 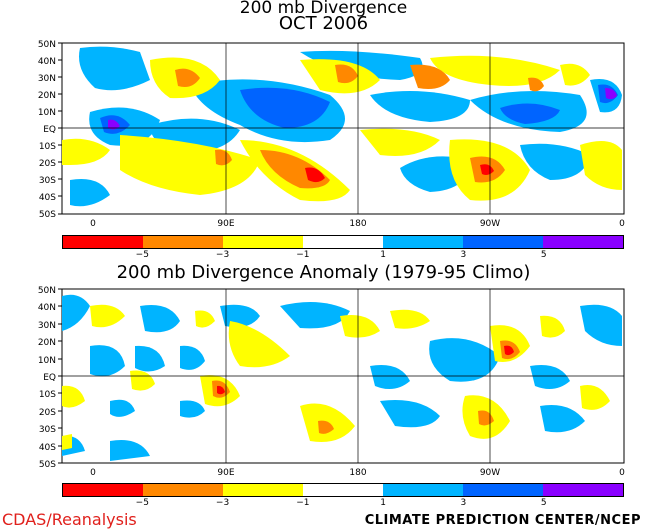 I want to click on credit-label: CLIMATE PREDICTION CENTER/NCEP, so click(x=502, y=520).